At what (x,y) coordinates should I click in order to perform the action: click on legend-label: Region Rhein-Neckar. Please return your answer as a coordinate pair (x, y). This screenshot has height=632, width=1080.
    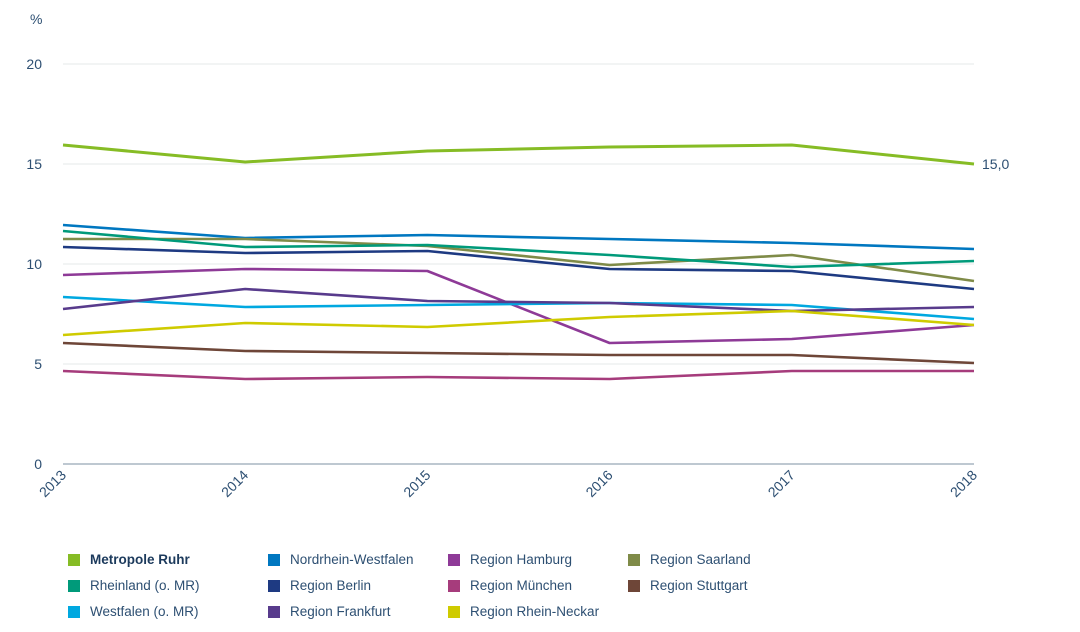
    Looking at the image, I should click on (535, 611).